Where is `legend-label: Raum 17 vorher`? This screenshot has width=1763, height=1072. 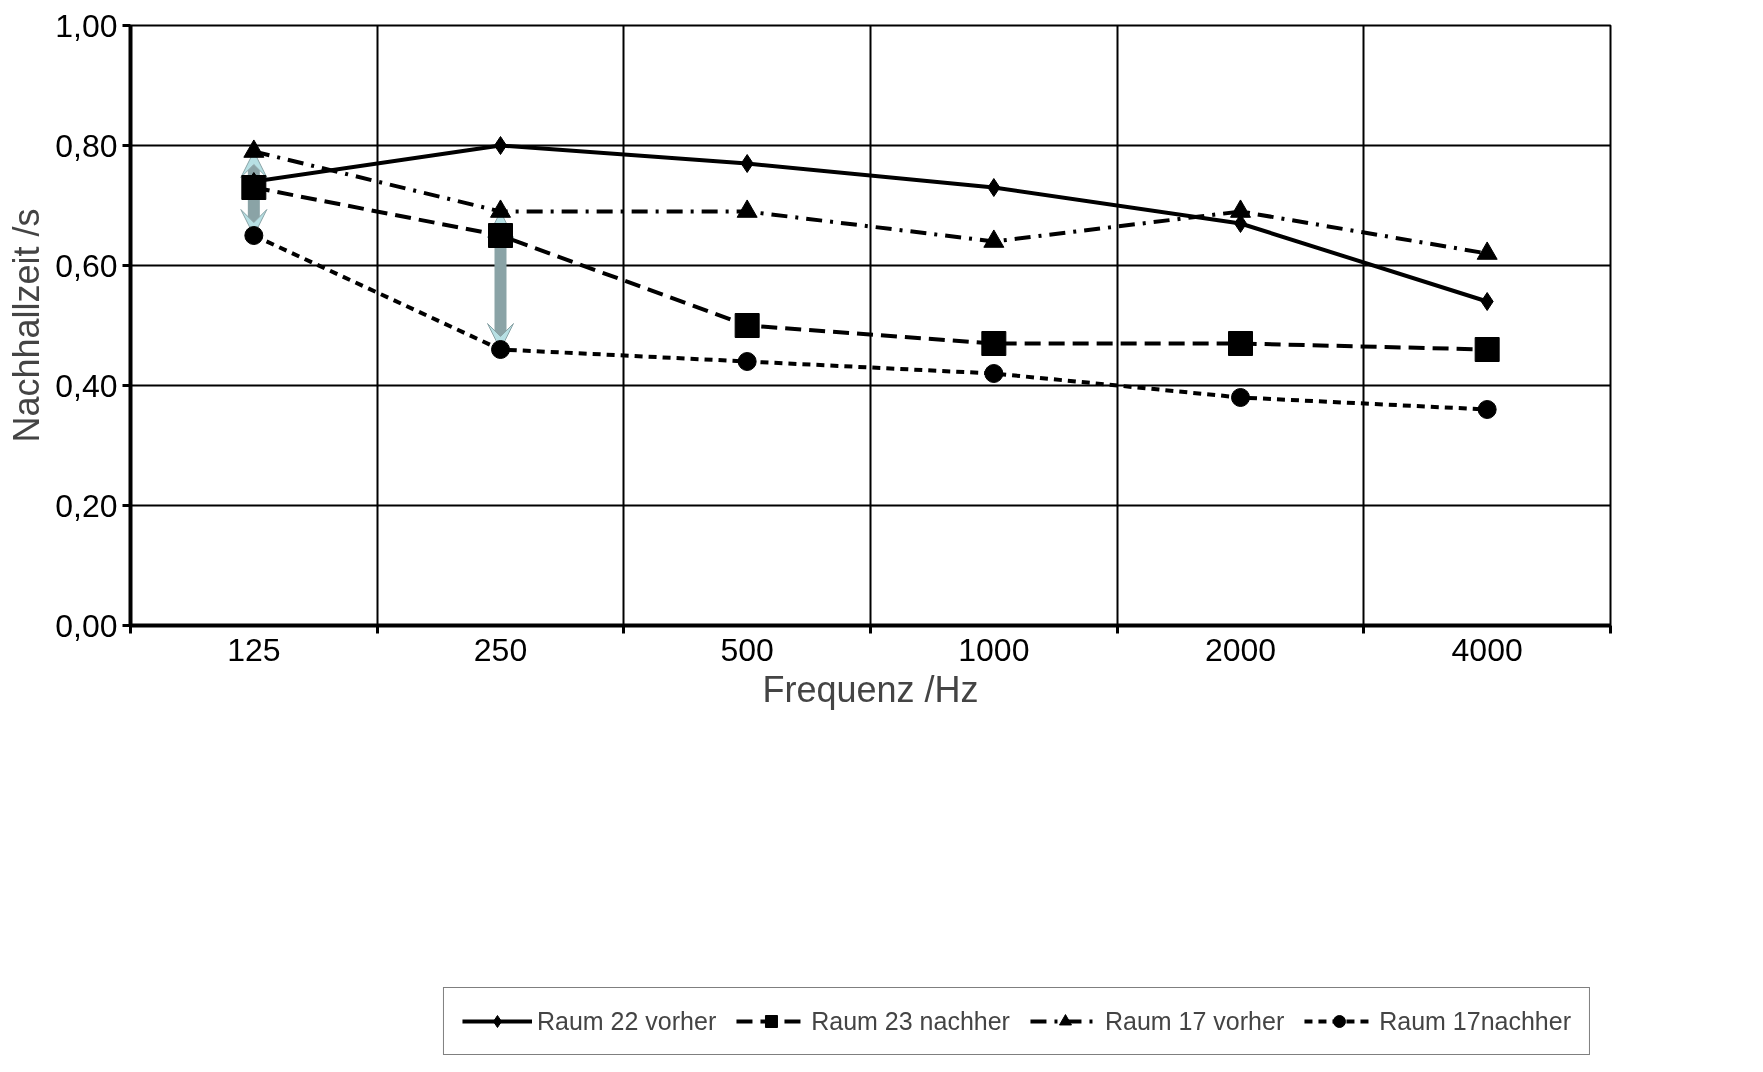 legend-label: Raum 17 vorher is located at coordinates (1194, 1021).